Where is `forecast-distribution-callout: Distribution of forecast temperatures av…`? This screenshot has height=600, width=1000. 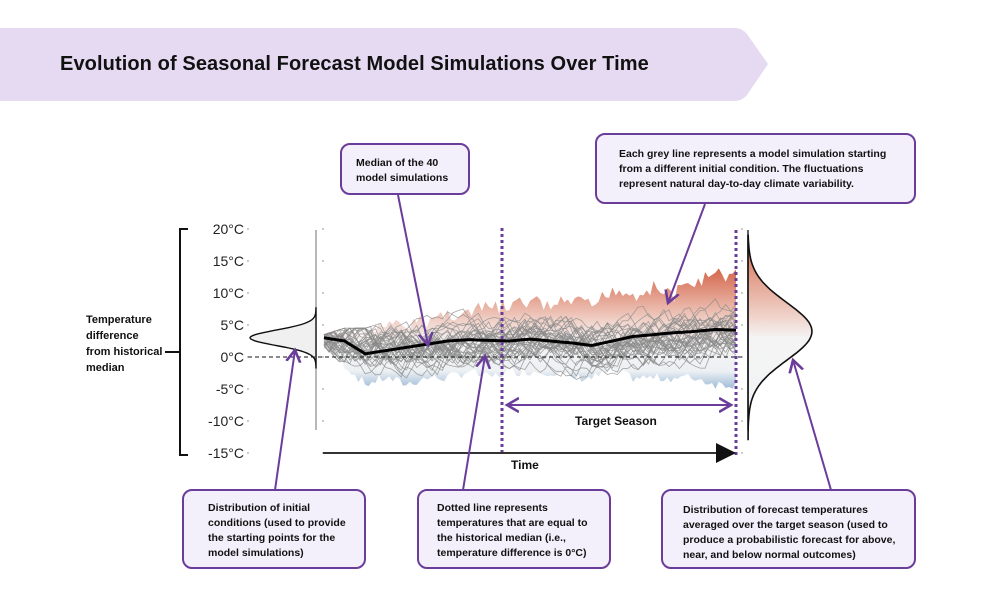
forecast-distribution-callout: Distribution of forecast temperatures av… is located at coordinates (788, 529).